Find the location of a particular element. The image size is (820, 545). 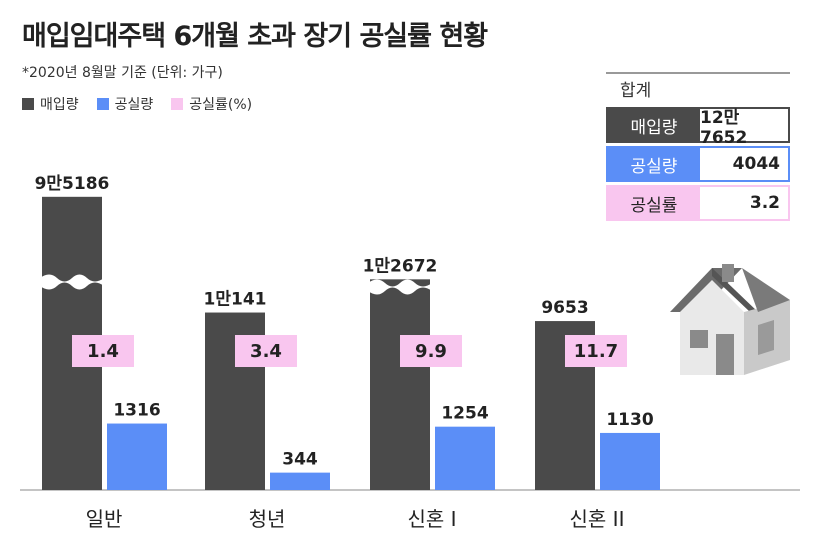

label-vacancy-rate-2: 9.9 is located at coordinates (431, 351).